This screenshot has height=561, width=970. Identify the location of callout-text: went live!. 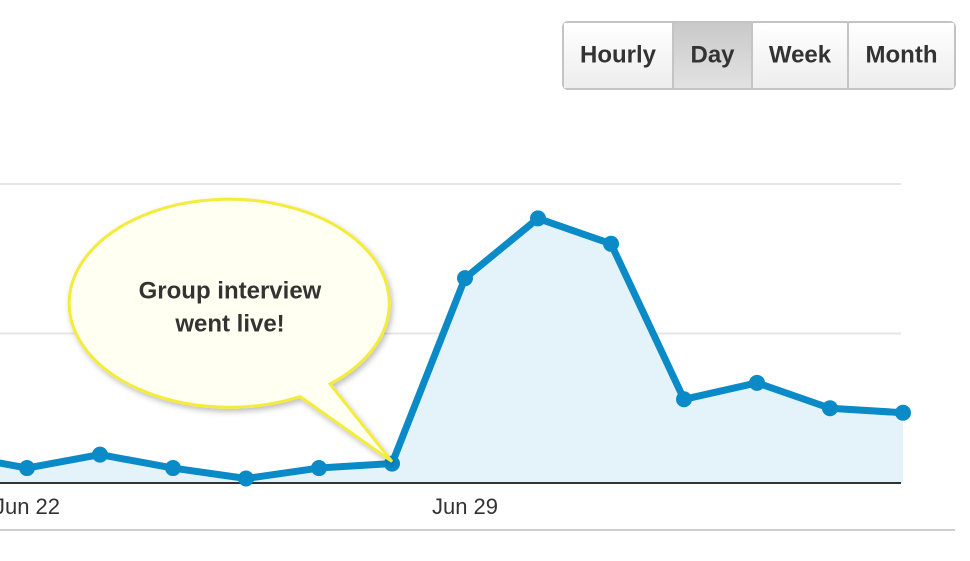
(229, 323).